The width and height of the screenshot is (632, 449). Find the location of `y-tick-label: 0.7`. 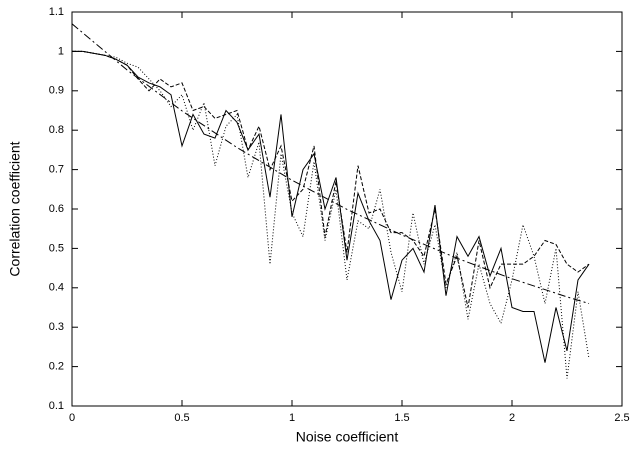

y-tick-label: 0.7 is located at coordinates (56, 170).